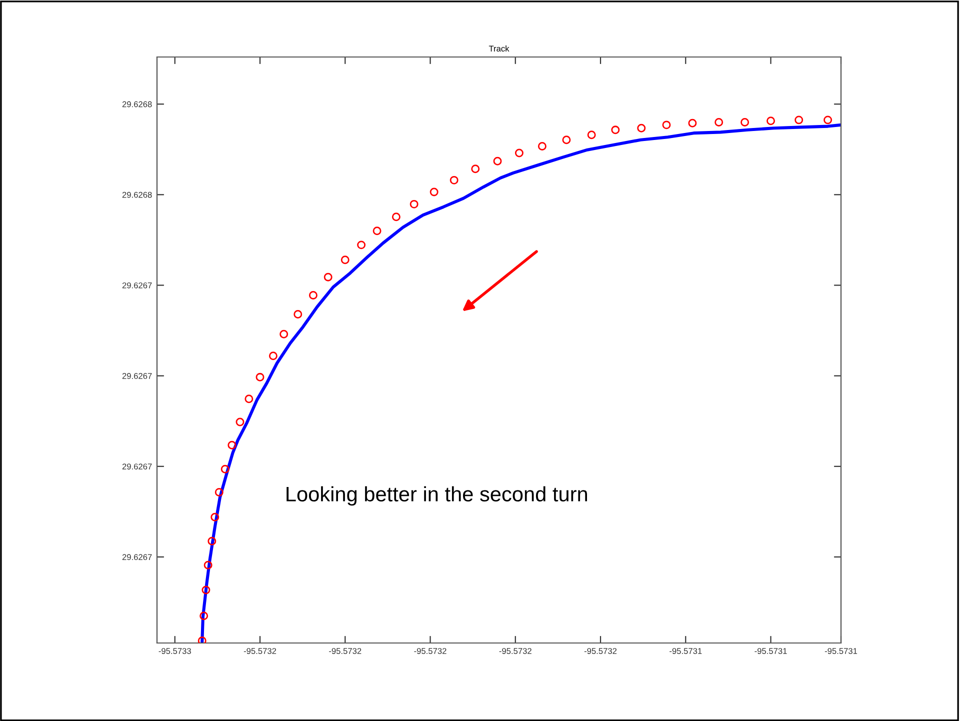 Image resolution: width=960 pixels, height=721 pixels. I want to click on x-tick-label: -95.5733, so click(174, 651).